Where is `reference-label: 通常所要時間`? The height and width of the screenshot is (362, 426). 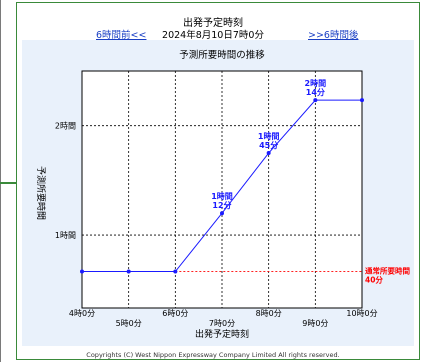 reference-label: 通常所要時間 is located at coordinates (387, 271).